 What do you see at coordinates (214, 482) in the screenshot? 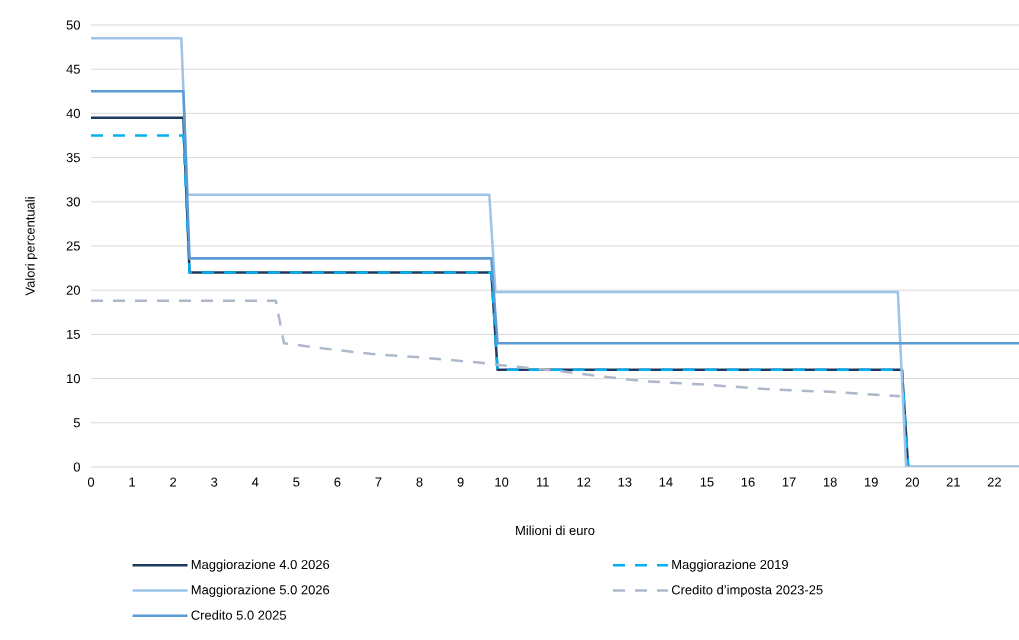
I see `x-tick-label: 3` at bounding box center [214, 482].